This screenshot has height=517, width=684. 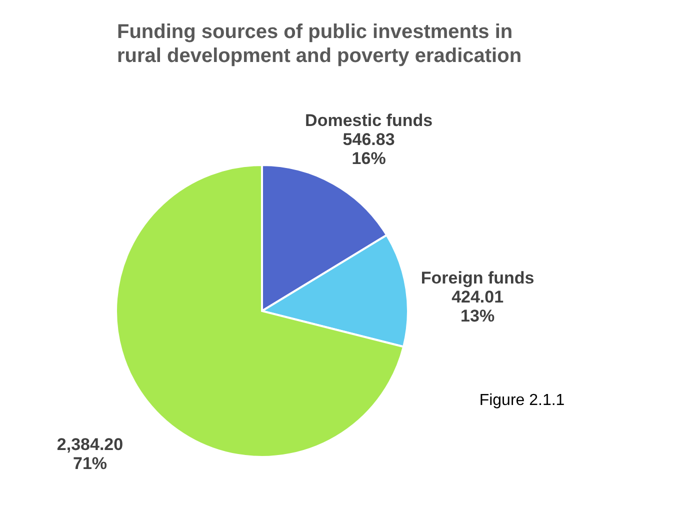 I want to click on caption: Figure 2.1.1, so click(x=522, y=400).